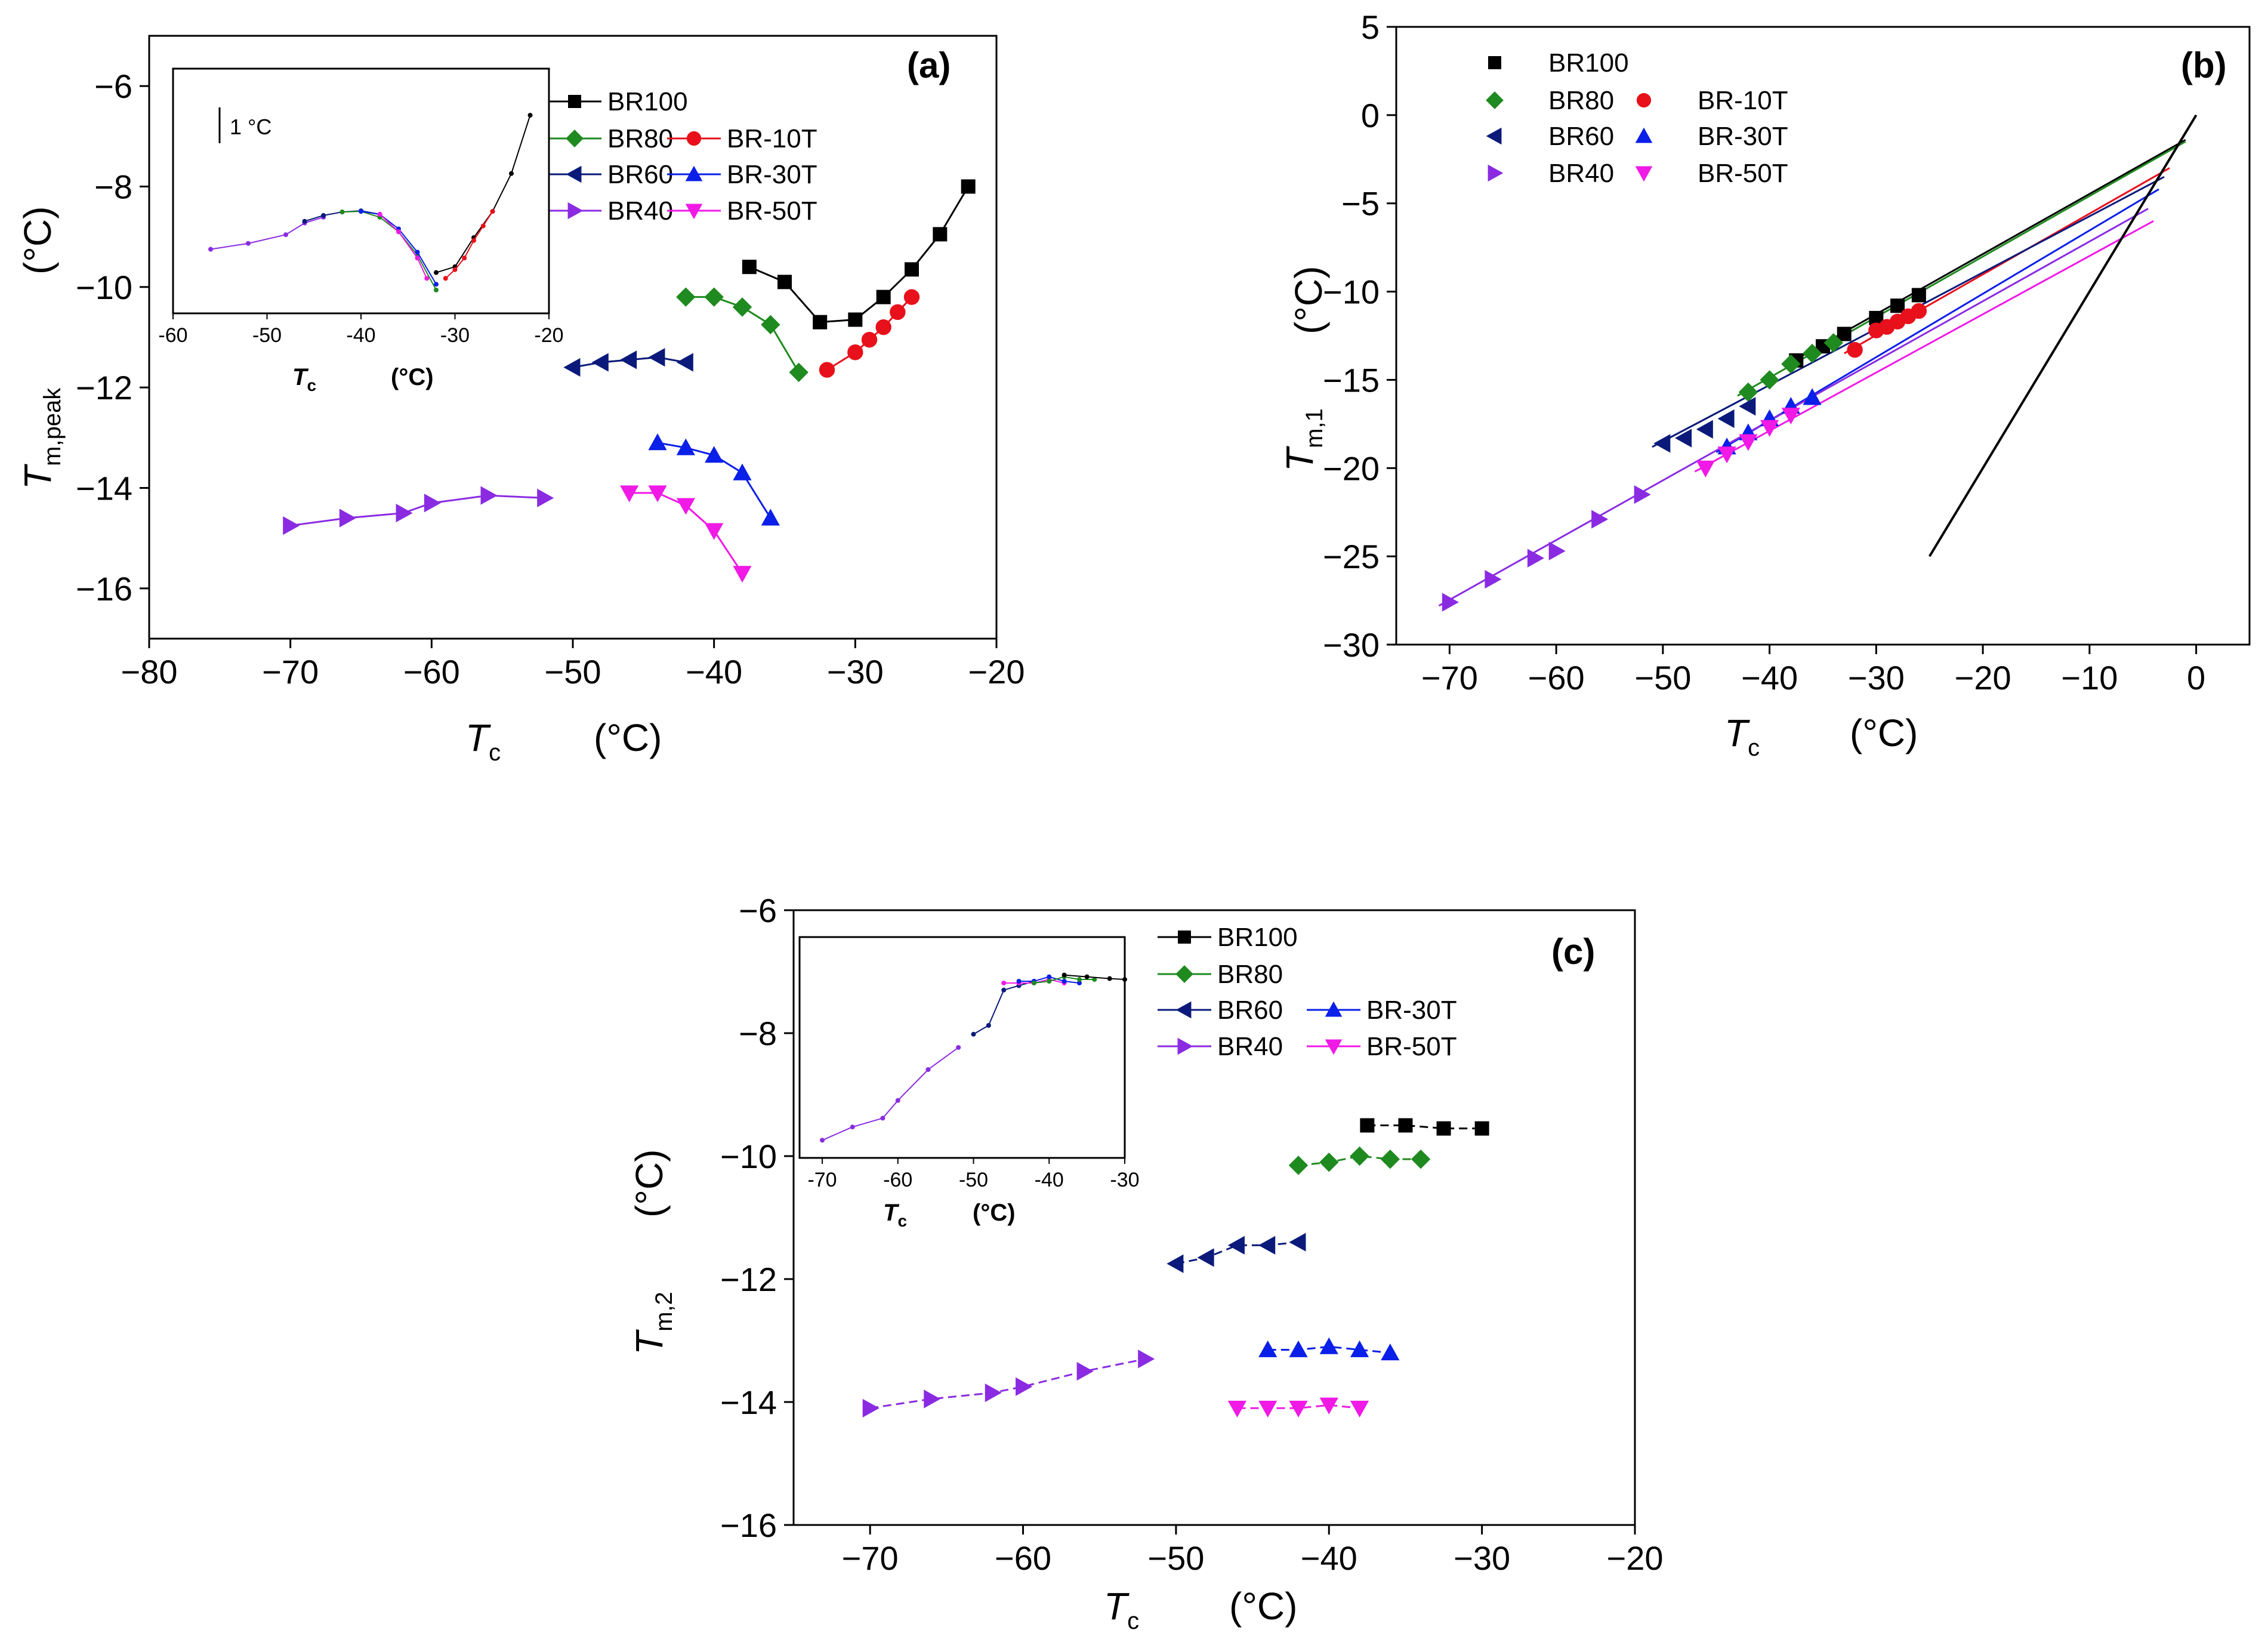  I want to click on panel-a-series, so click(629, 381).